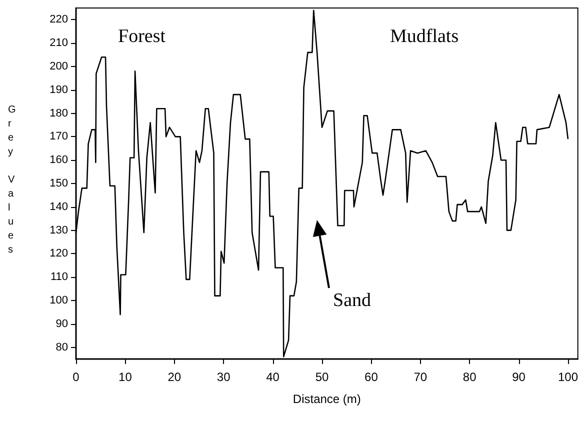  Describe the element at coordinates (62, 324) in the screenshot. I see `y-tick-label: 90` at that location.